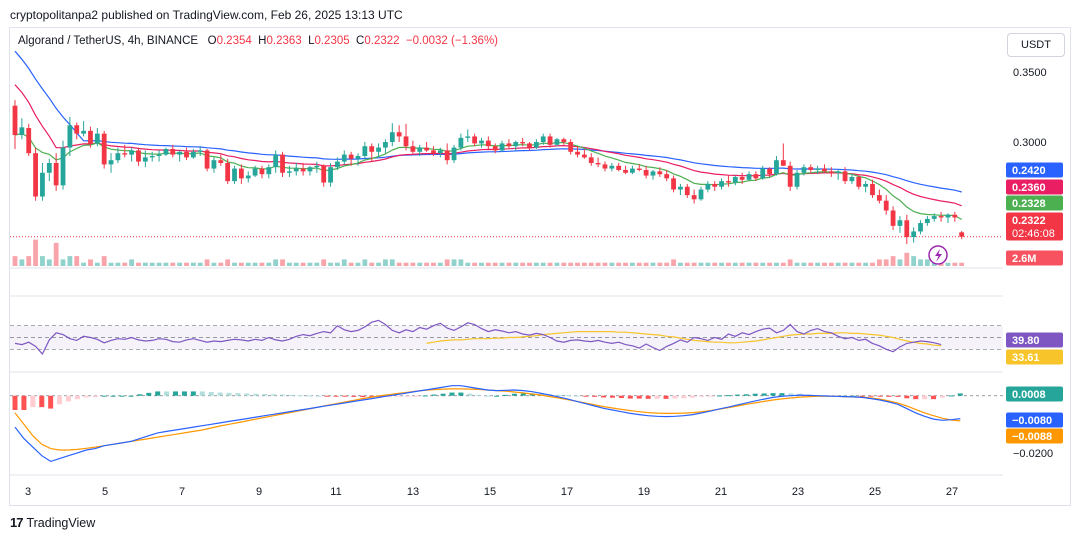 This screenshot has width=1080, height=541. What do you see at coordinates (452, 41) in the screenshot?
I see `change-value: −0.0032 (−1.36%)` at bounding box center [452, 41].